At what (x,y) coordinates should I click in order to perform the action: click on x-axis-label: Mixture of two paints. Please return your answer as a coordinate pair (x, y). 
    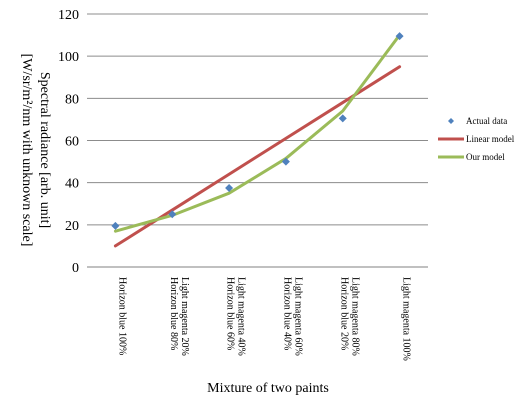
    Looking at the image, I should click on (268, 388).